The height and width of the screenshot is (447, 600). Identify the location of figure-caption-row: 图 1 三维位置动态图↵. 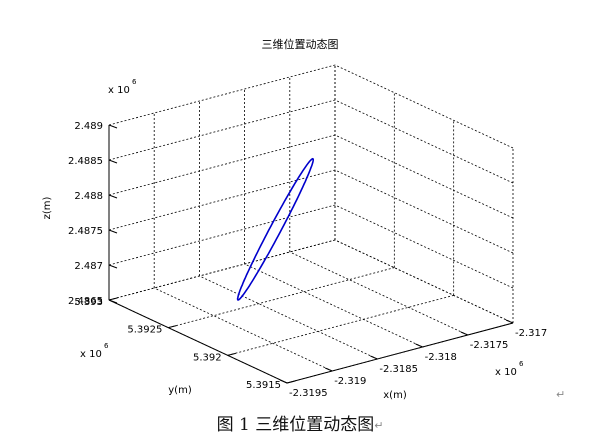
(300, 422).